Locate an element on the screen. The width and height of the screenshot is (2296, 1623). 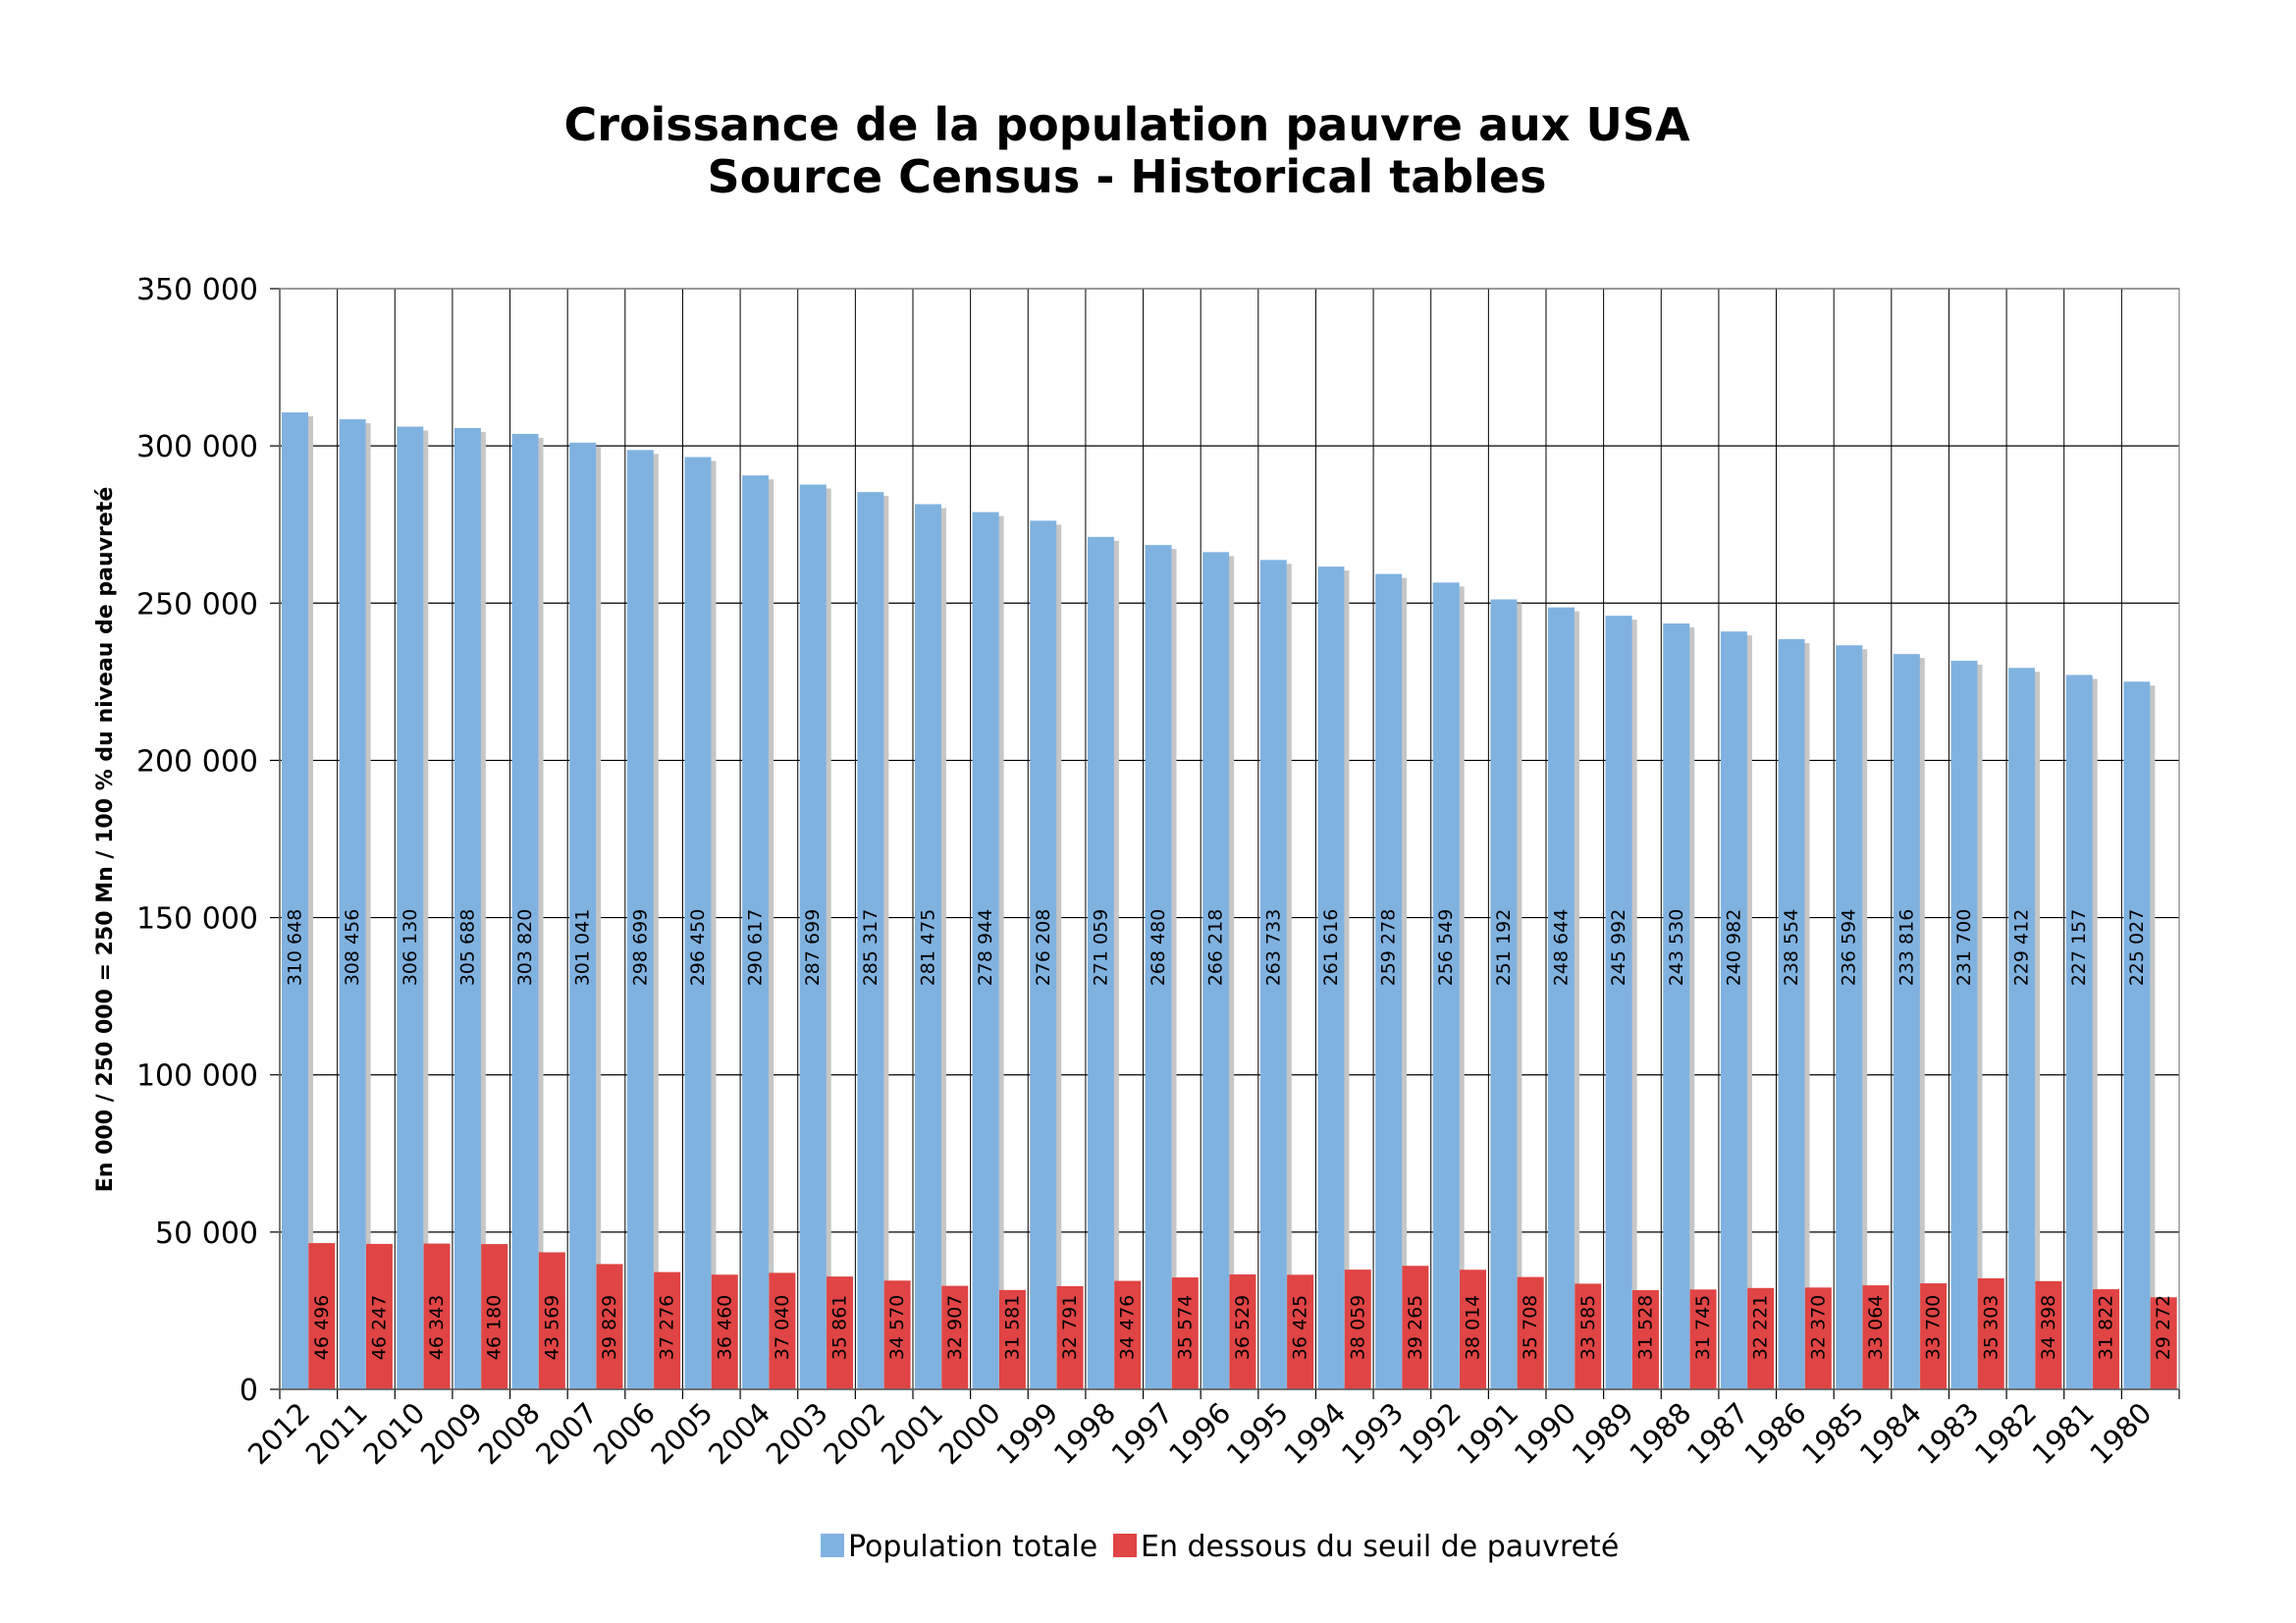
data-label-pauvrete: 29 272 is located at coordinates (2163, 1328).